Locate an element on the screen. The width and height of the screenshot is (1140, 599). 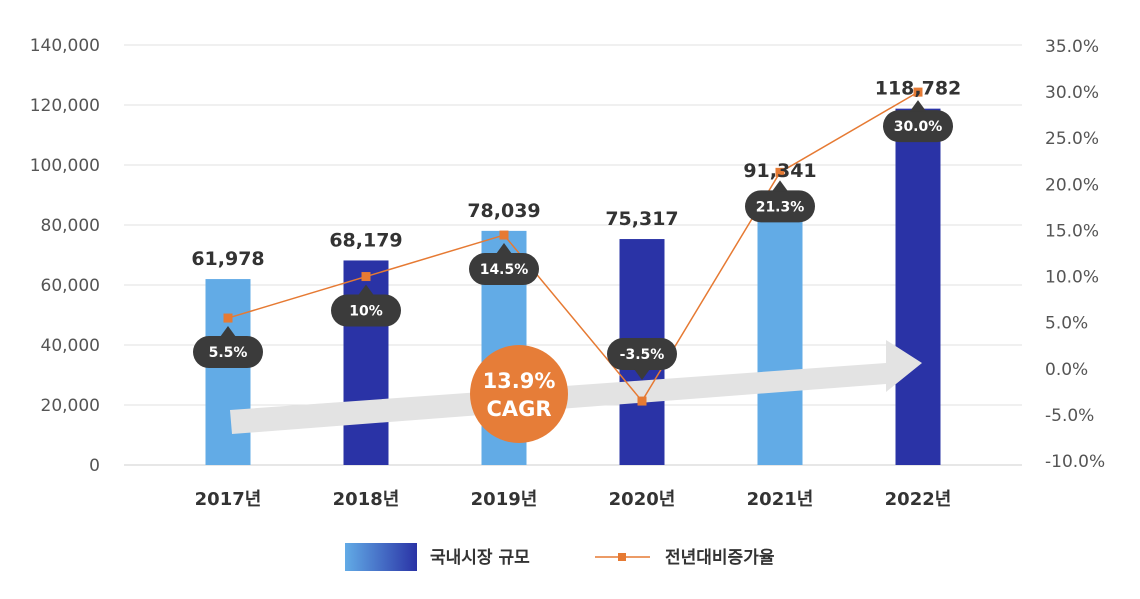
bar-value-label: 91,341 is located at coordinates (779, 171).